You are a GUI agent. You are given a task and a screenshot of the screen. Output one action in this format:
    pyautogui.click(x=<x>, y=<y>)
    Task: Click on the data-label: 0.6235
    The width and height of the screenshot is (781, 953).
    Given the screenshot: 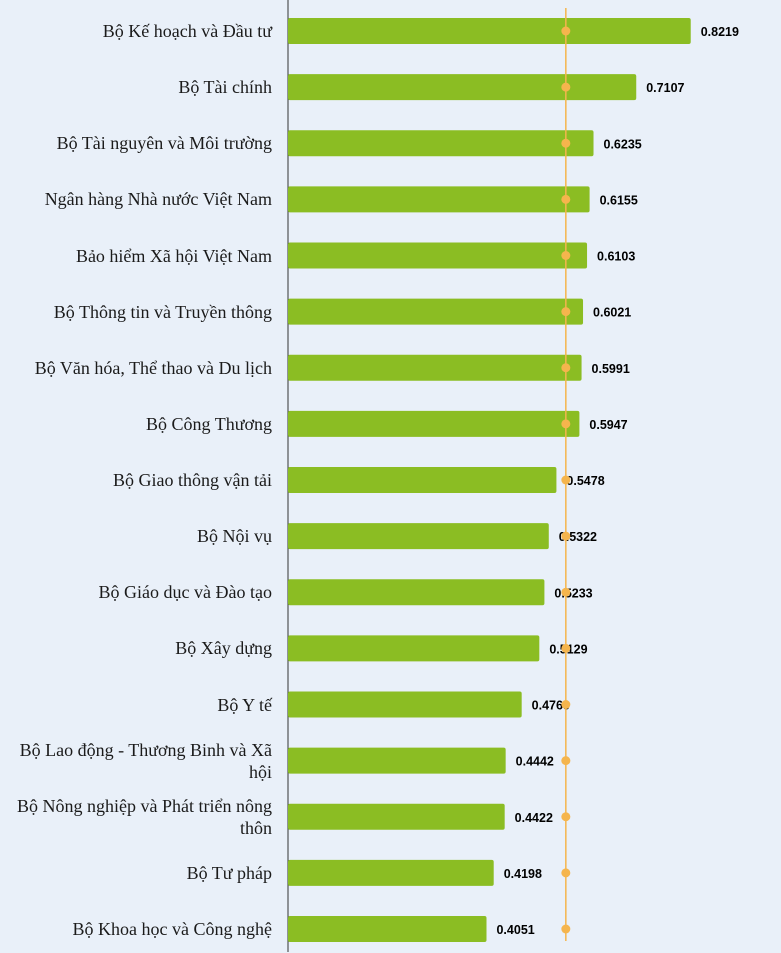 What is the action you would take?
    pyautogui.click(x=623, y=144)
    